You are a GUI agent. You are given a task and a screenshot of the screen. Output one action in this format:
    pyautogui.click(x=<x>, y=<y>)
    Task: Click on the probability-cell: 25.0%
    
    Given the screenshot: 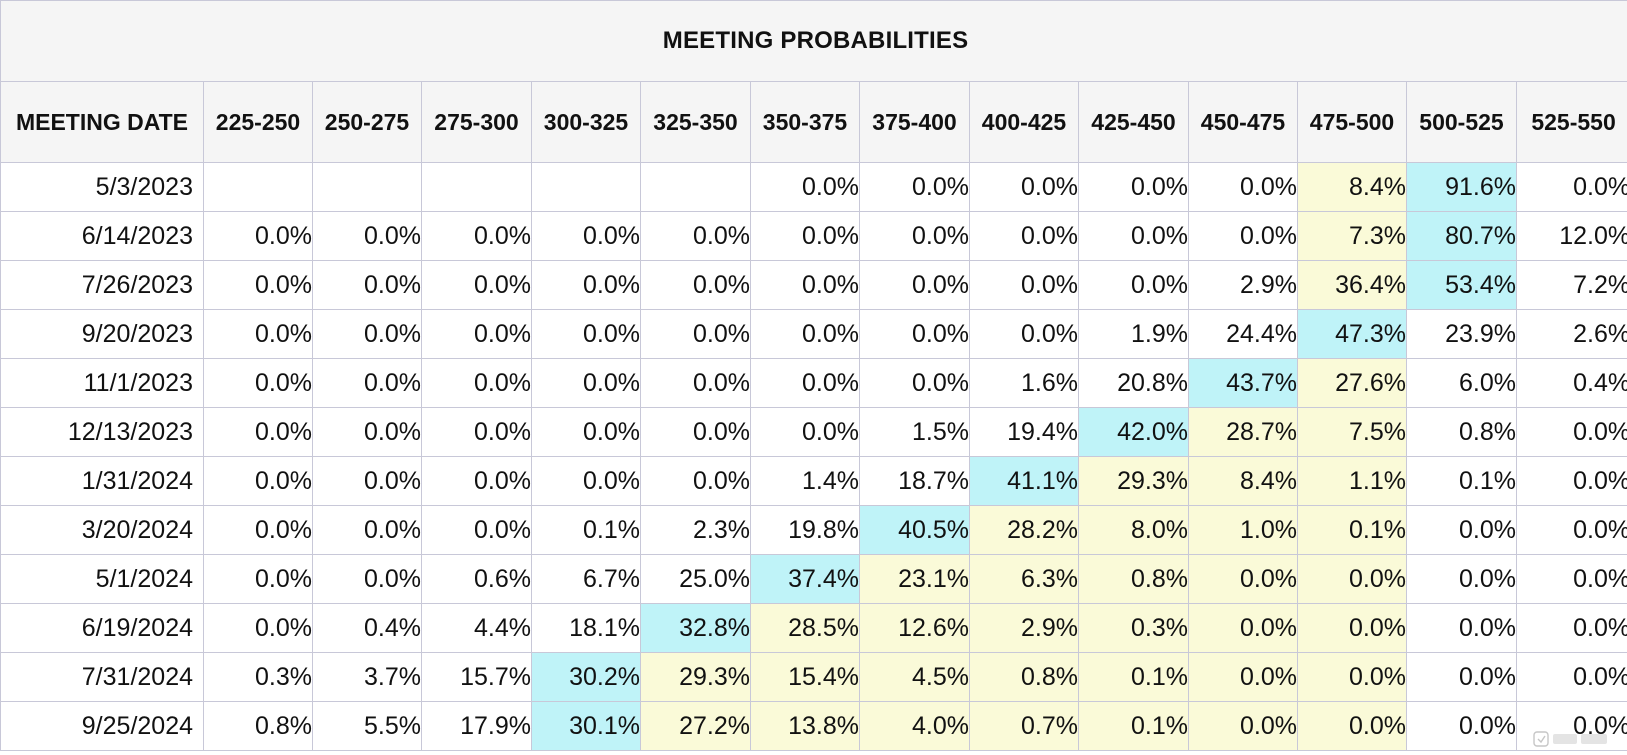 What is the action you would take?
    pyautogui.click(x=695, y=579)
    